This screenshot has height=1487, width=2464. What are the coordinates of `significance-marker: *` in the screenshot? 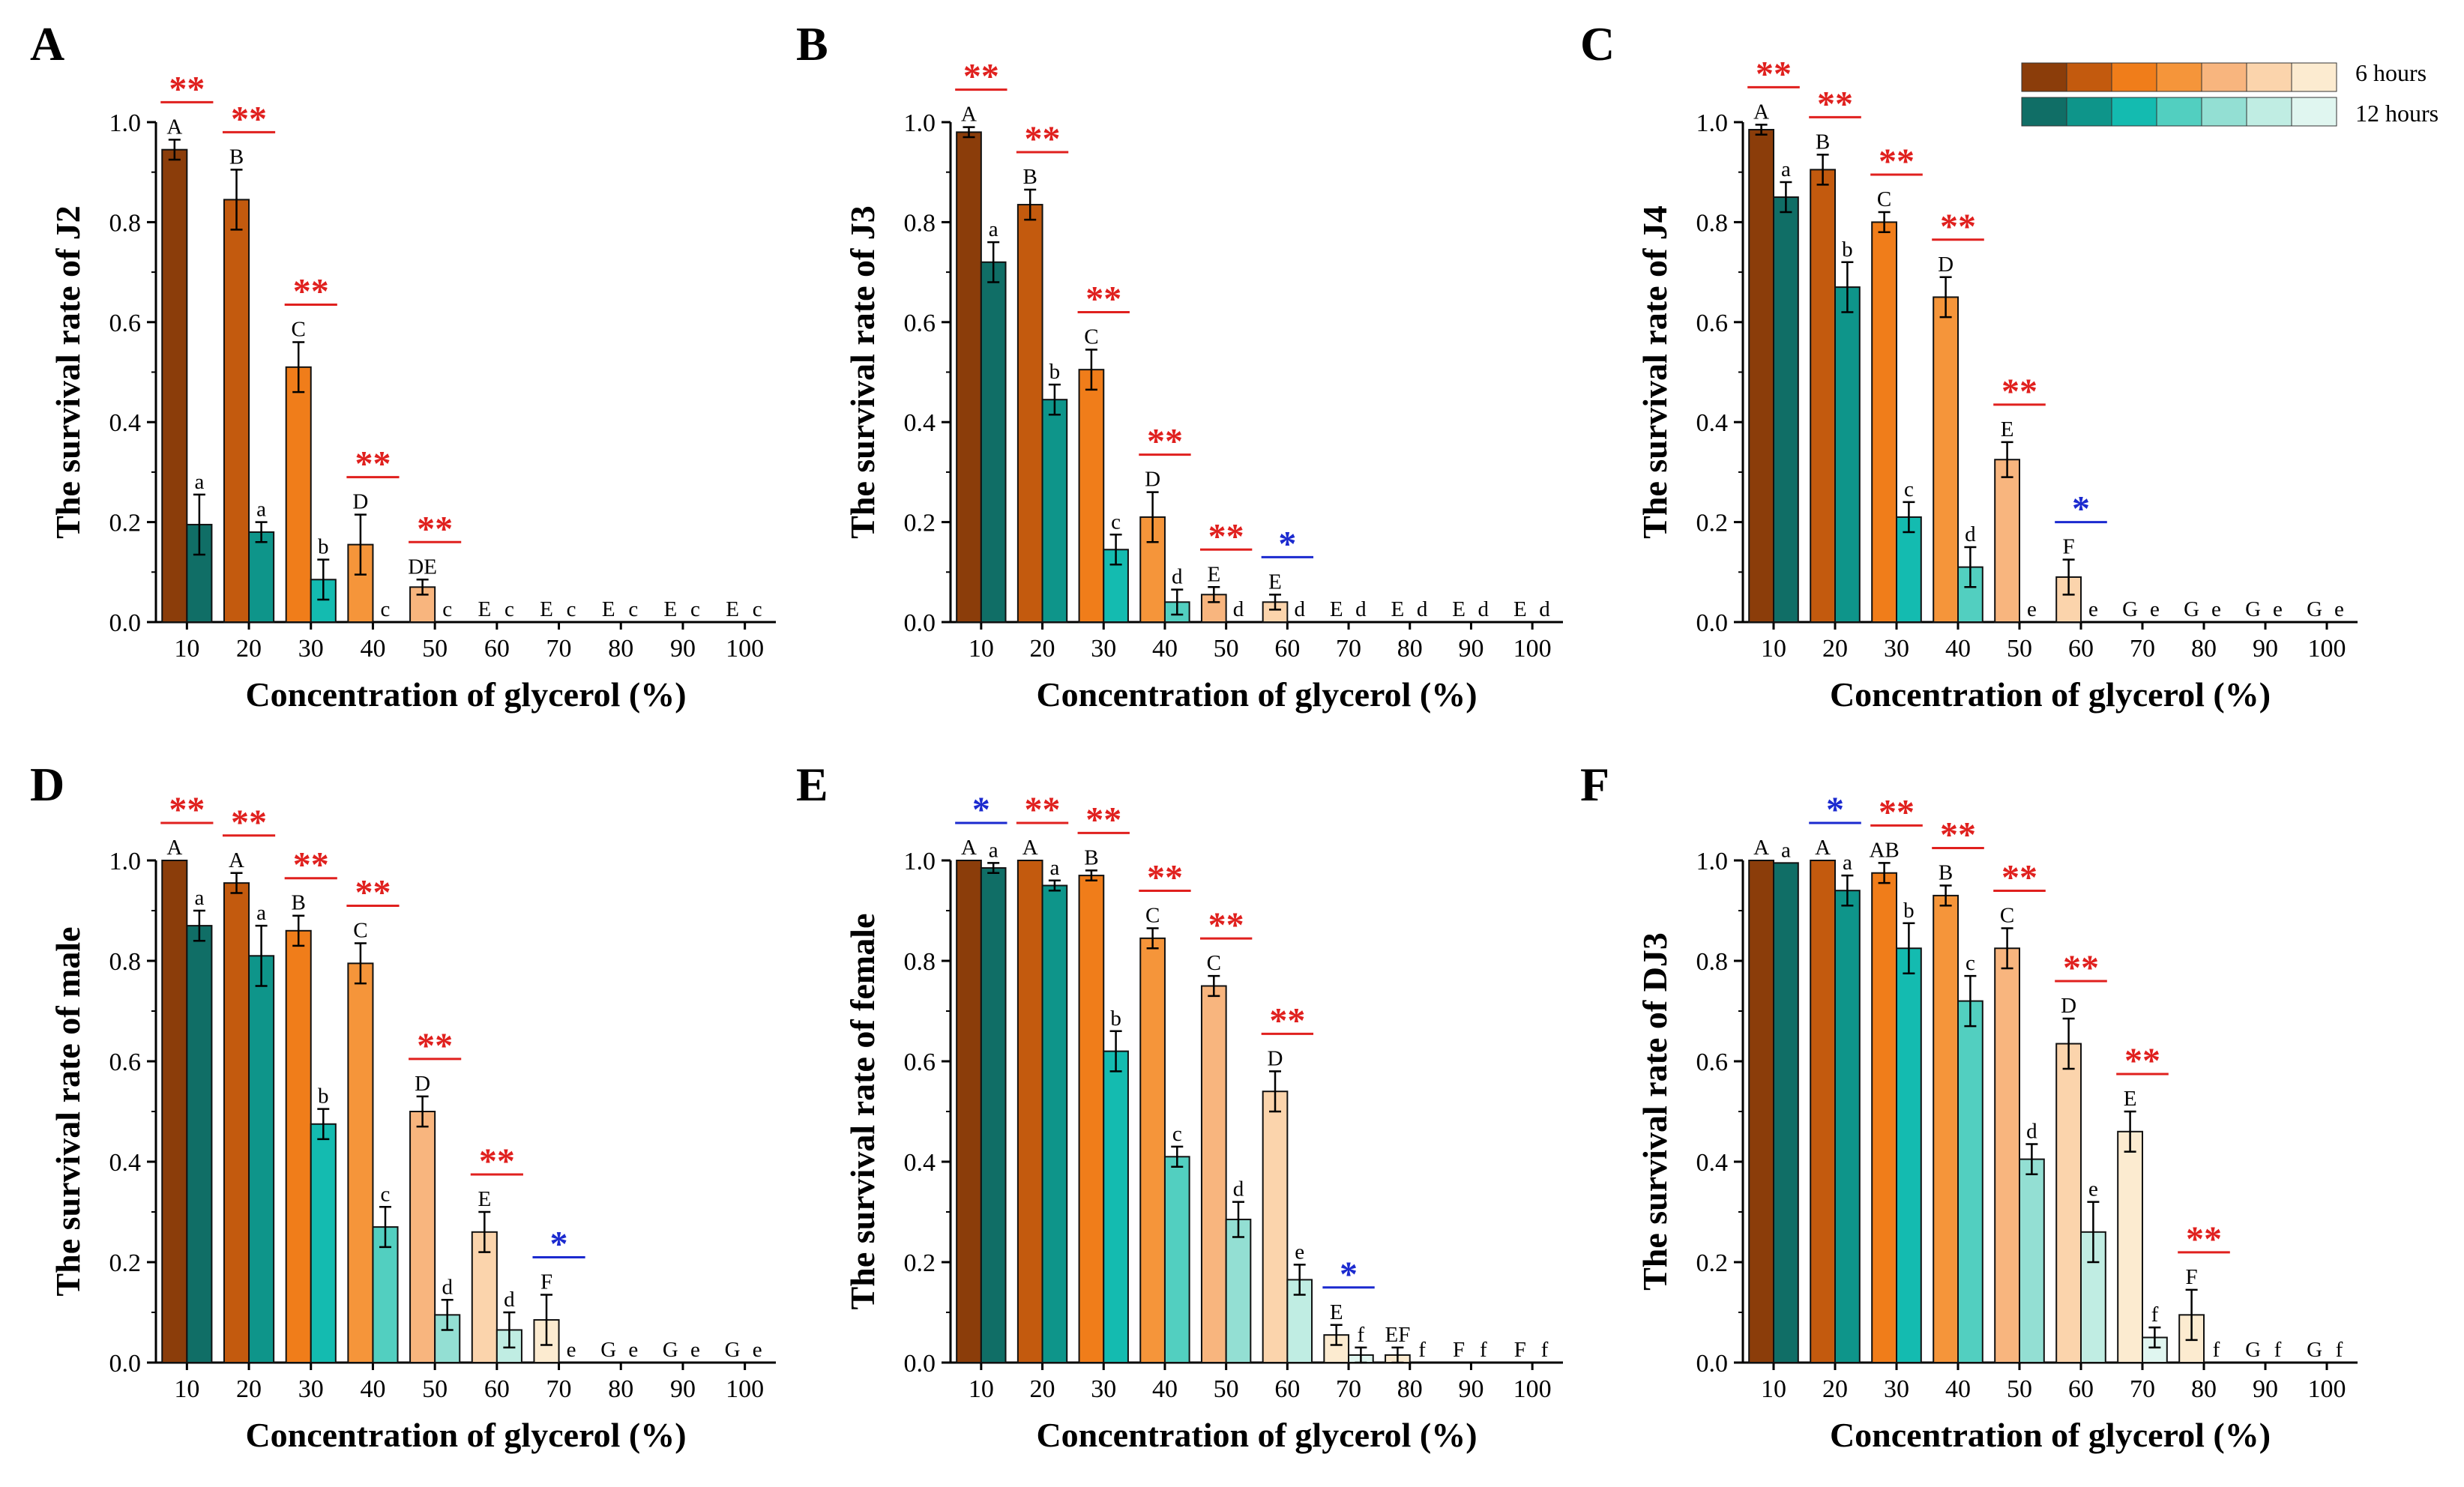 It's located at (981, 810).